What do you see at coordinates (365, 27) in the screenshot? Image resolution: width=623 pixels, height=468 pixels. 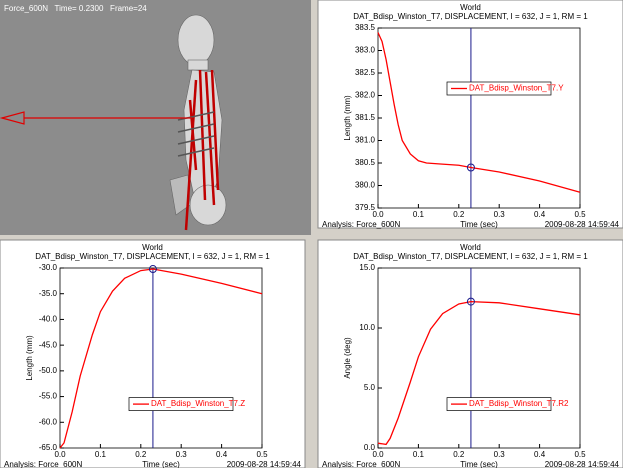 I see `y-tick-label: 383.5` at bounding box center [365, 27].